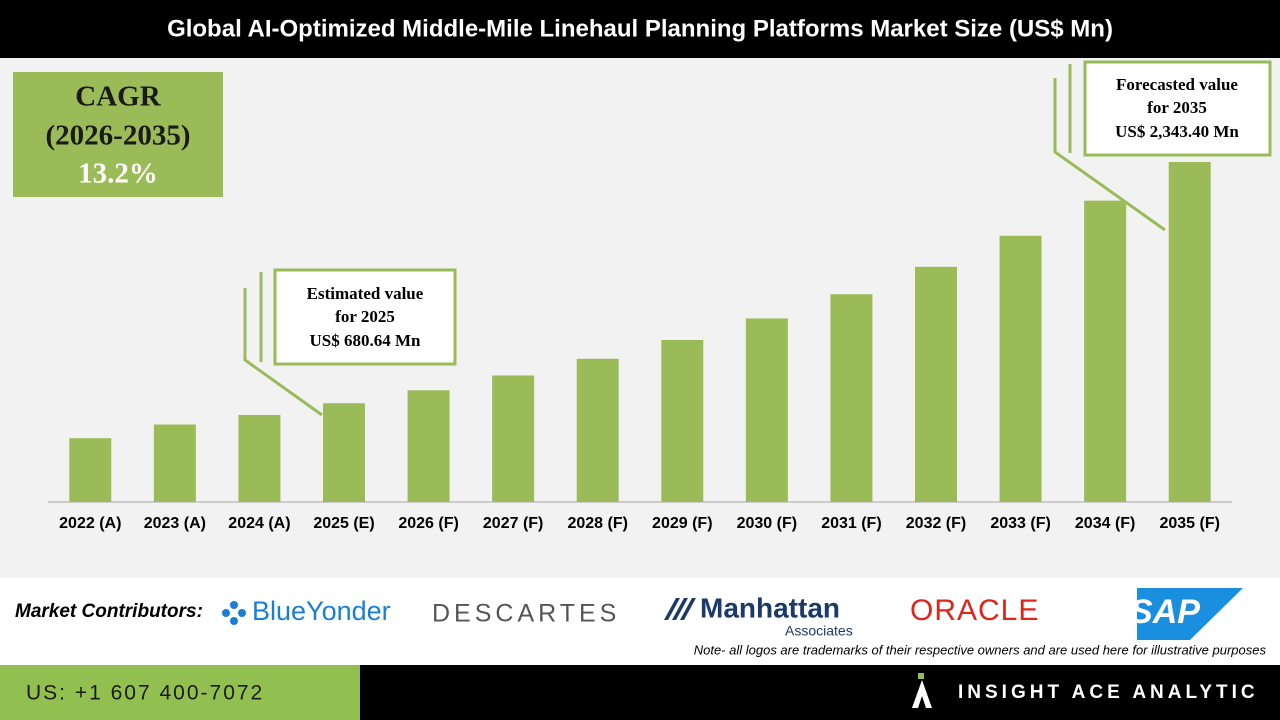  I want to click on logo: DESCARTES, so click(526, 614).